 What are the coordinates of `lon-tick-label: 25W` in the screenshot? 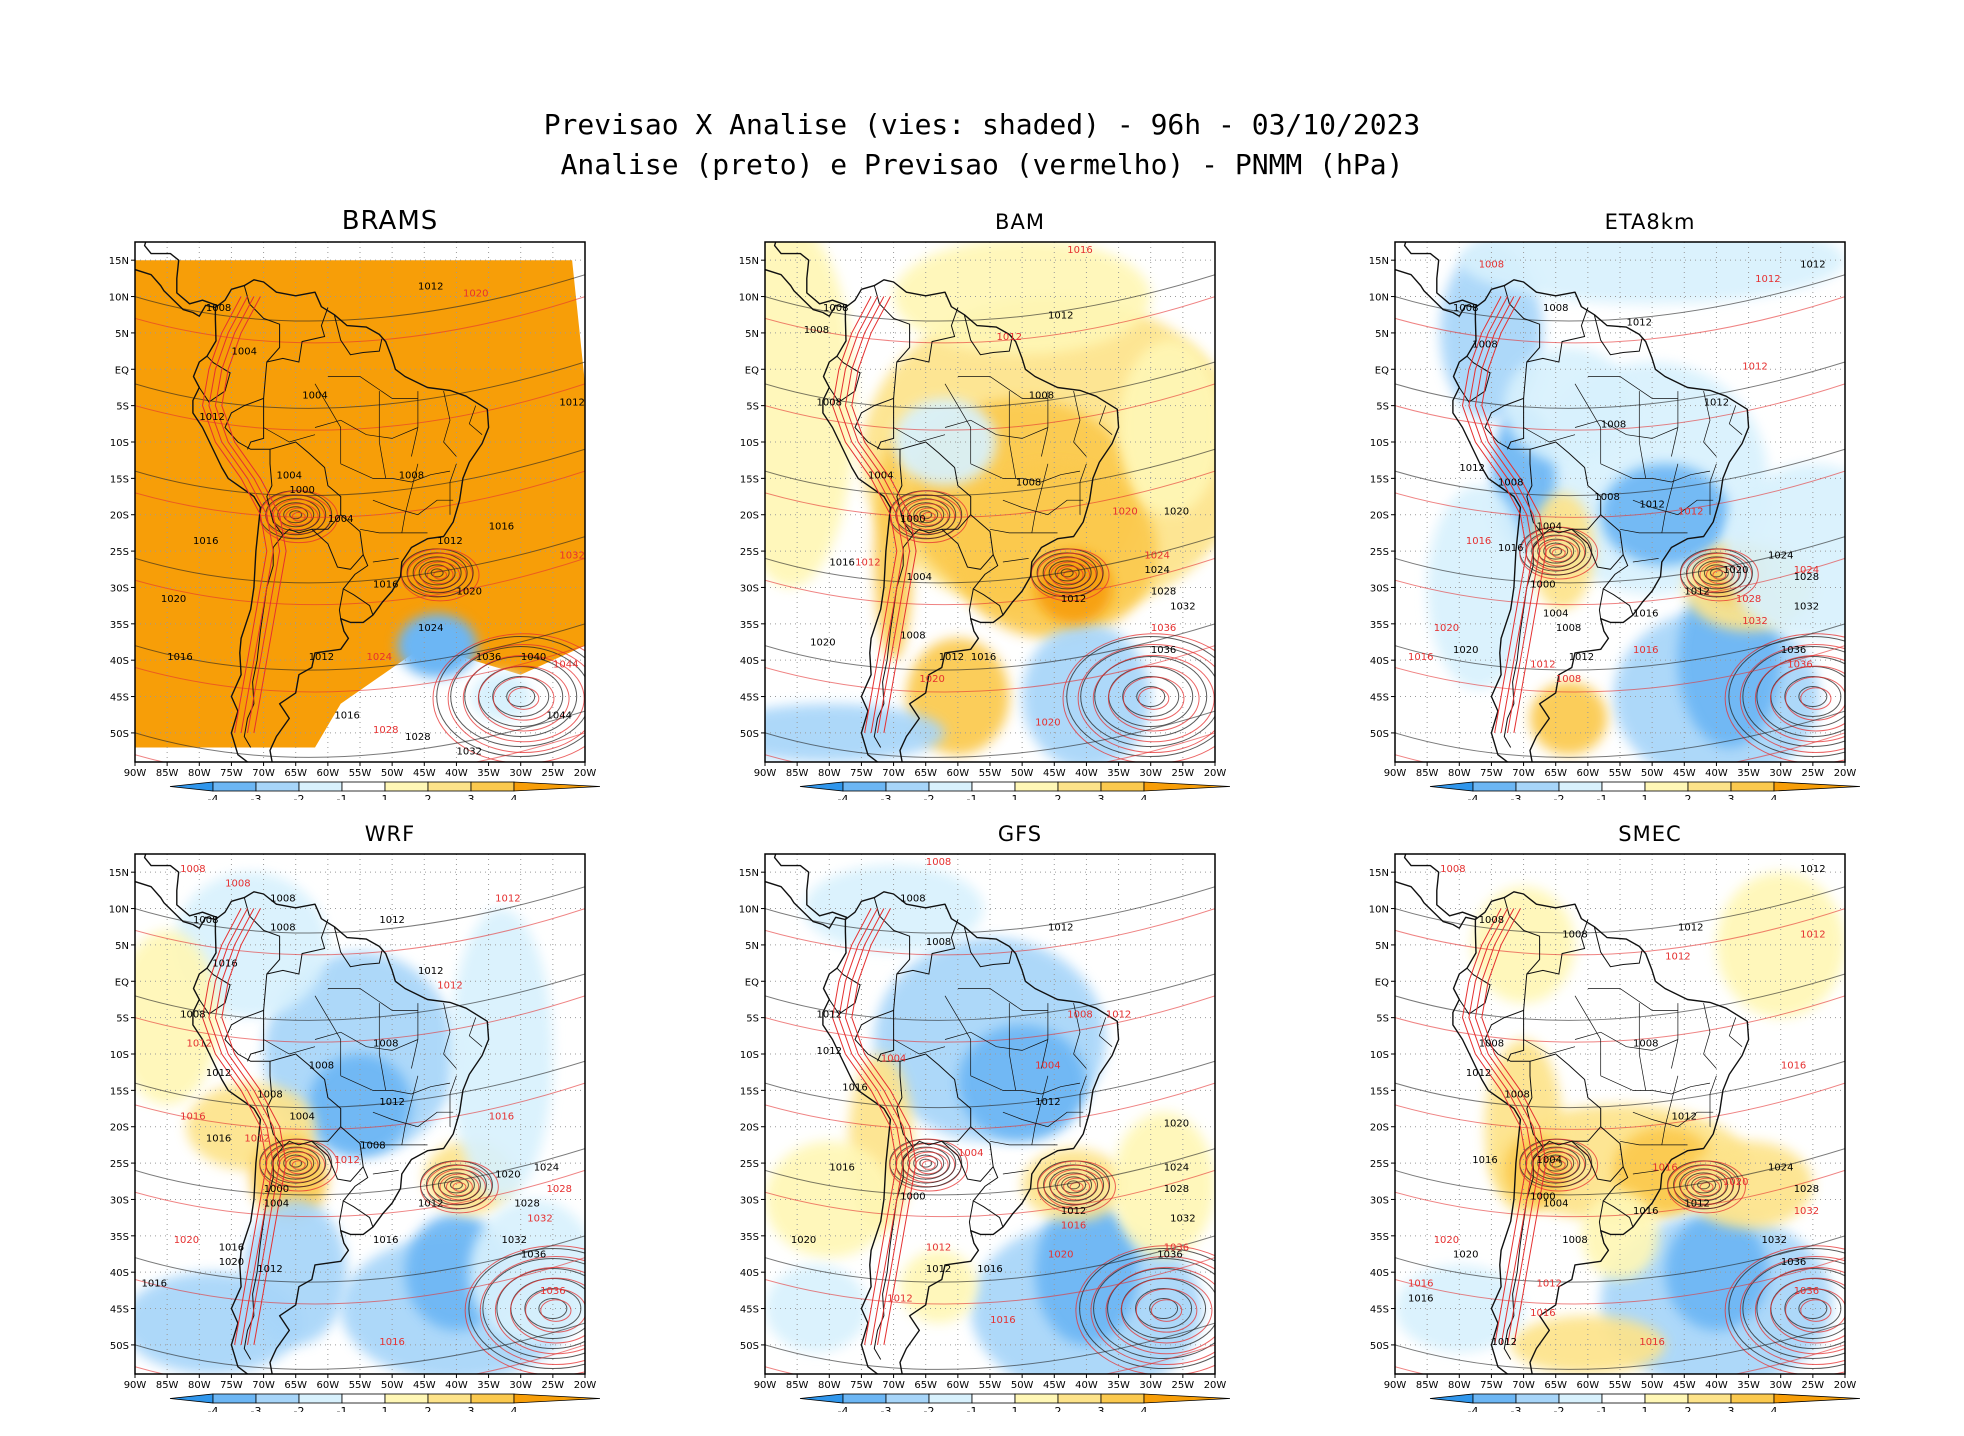 It's located at (1183, 773).